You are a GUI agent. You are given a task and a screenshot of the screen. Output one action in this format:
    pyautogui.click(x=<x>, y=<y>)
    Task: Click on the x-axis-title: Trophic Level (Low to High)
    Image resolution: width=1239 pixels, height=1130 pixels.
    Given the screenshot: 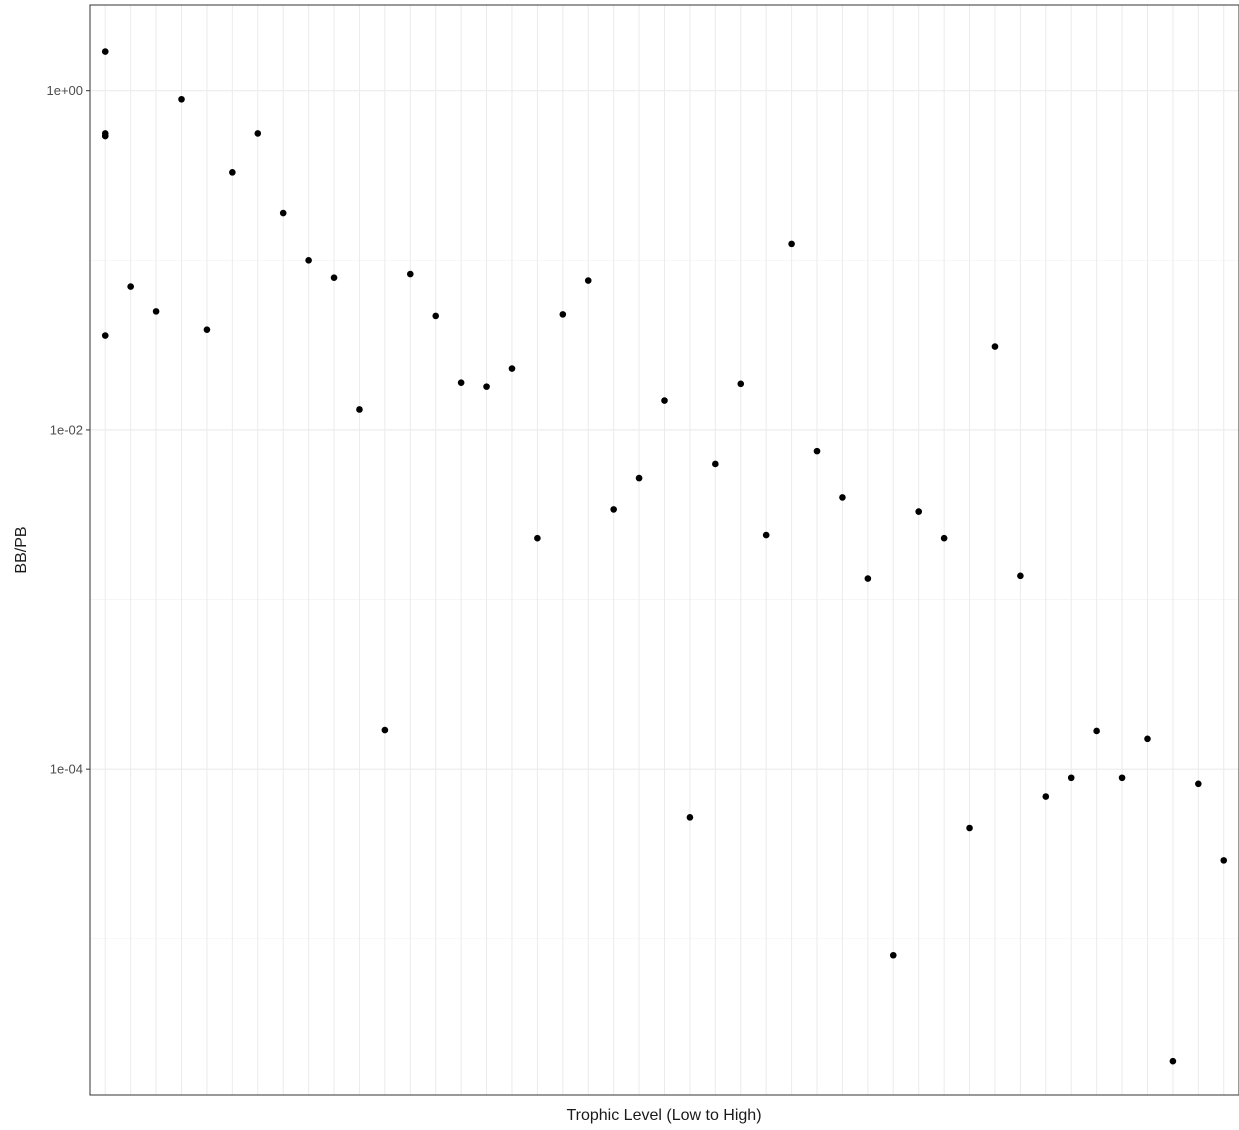 What is the action you would take?
    pyautogui.click(x=663, y=1115)
    